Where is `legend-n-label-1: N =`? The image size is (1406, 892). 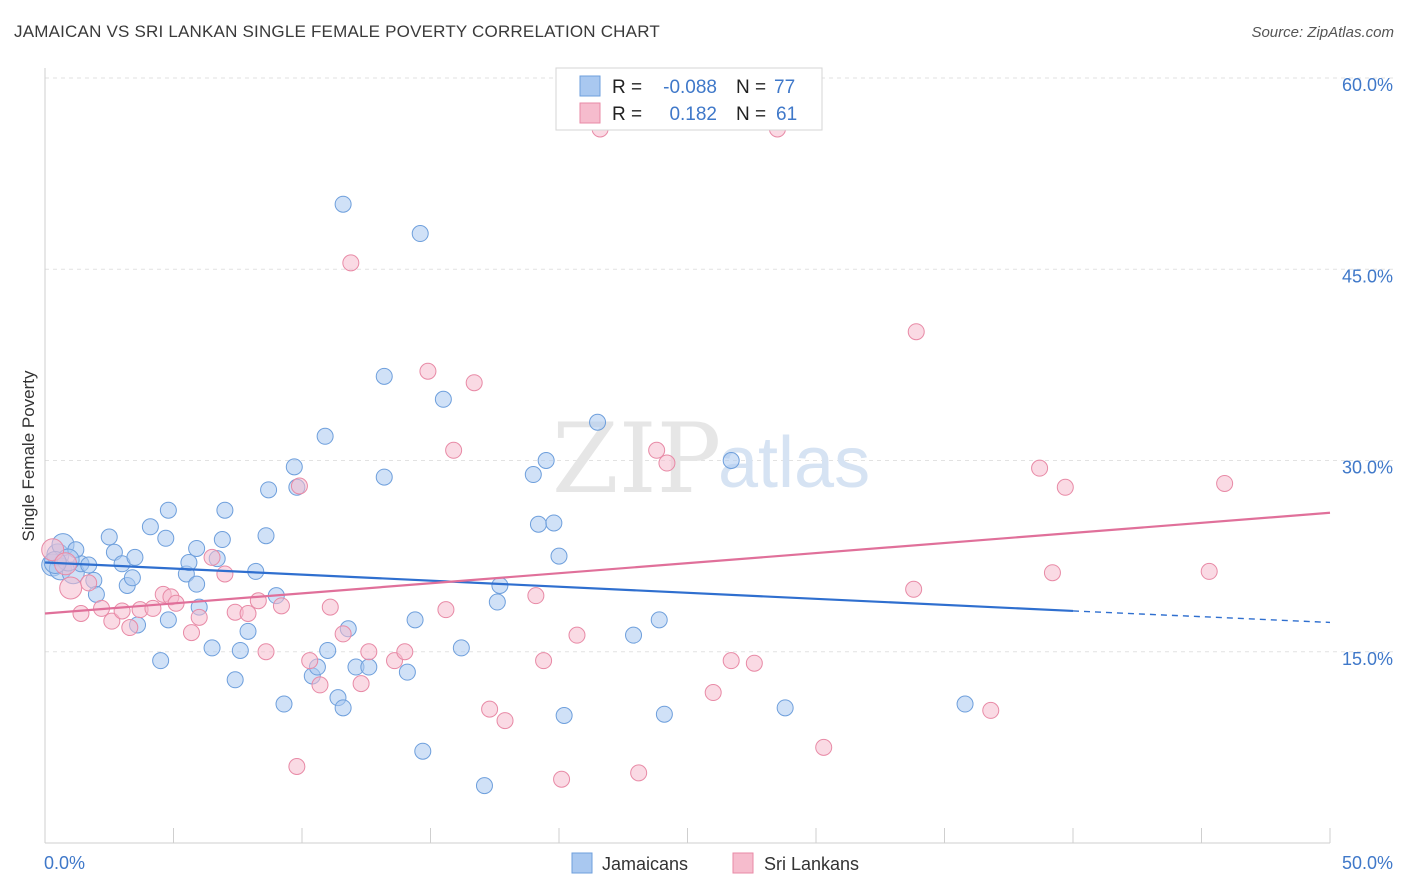
legend-n-label-1: N = is located at coordinates (751, 87).